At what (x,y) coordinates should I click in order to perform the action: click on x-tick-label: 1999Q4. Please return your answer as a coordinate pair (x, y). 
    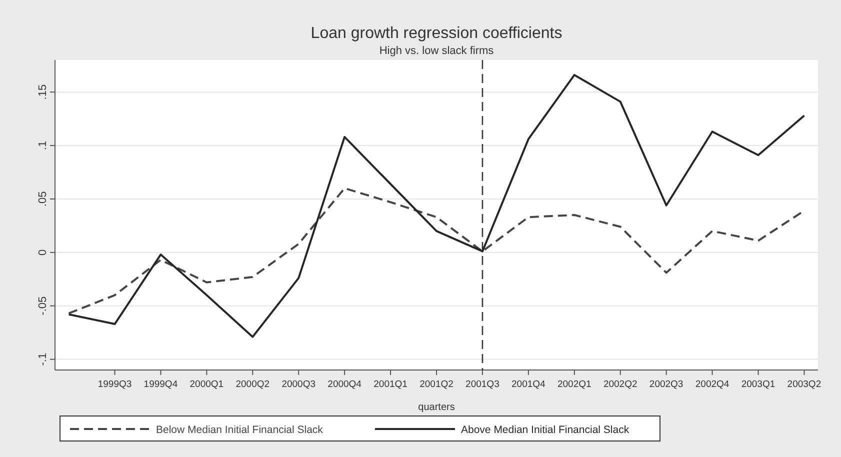
    Looking at the image, I should click on (161, 384).